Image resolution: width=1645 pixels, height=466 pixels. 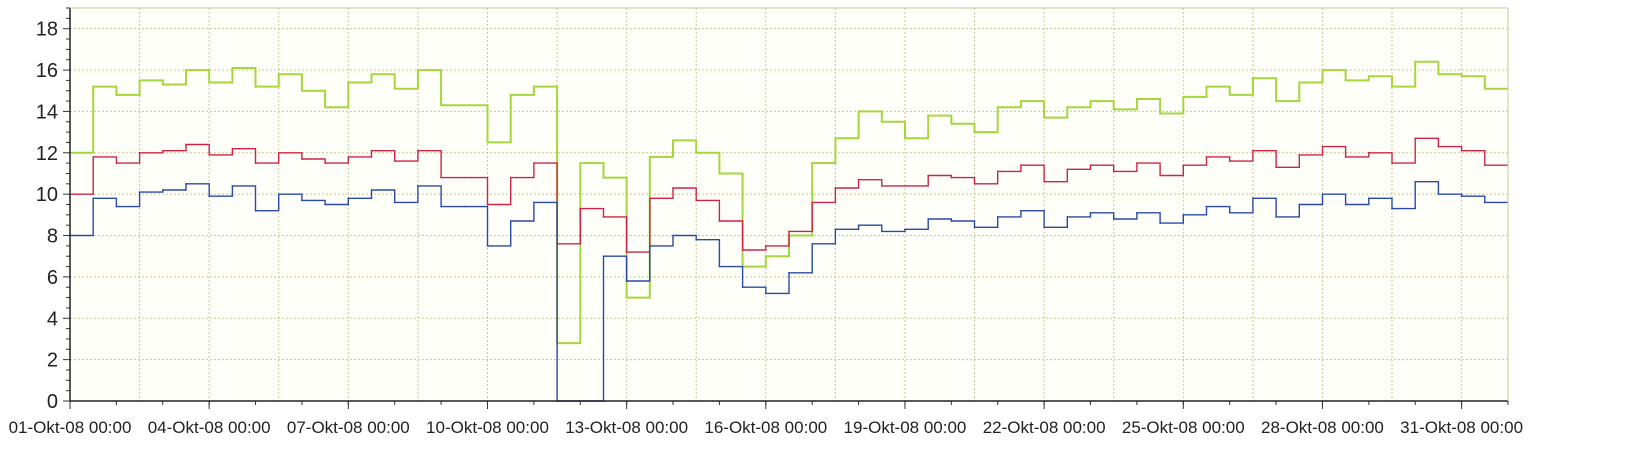 I want to click on x-tick-label: 13-Okt-08 00:00, so click(x=626, y=427).